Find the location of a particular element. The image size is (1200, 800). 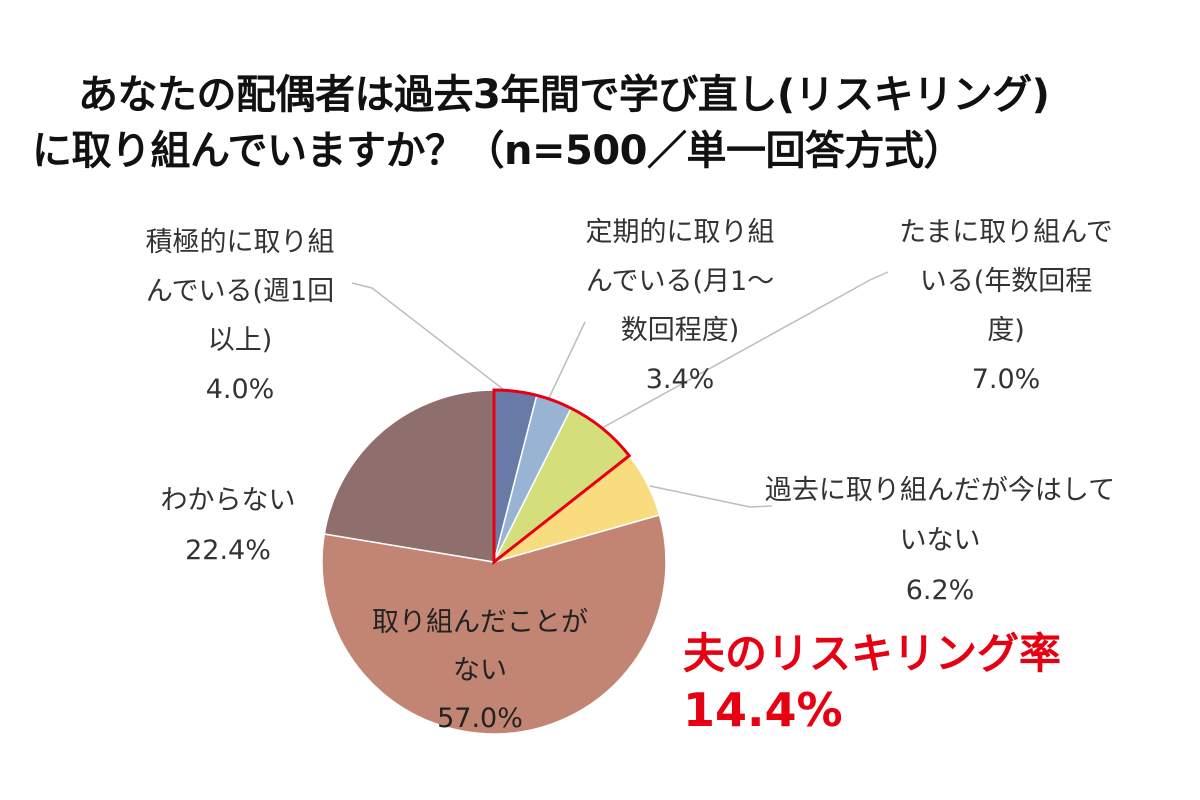

chart-title-line-2: に取り組んでいますか？（n=500／単一回答方式） is located at coordinates (498, 151).